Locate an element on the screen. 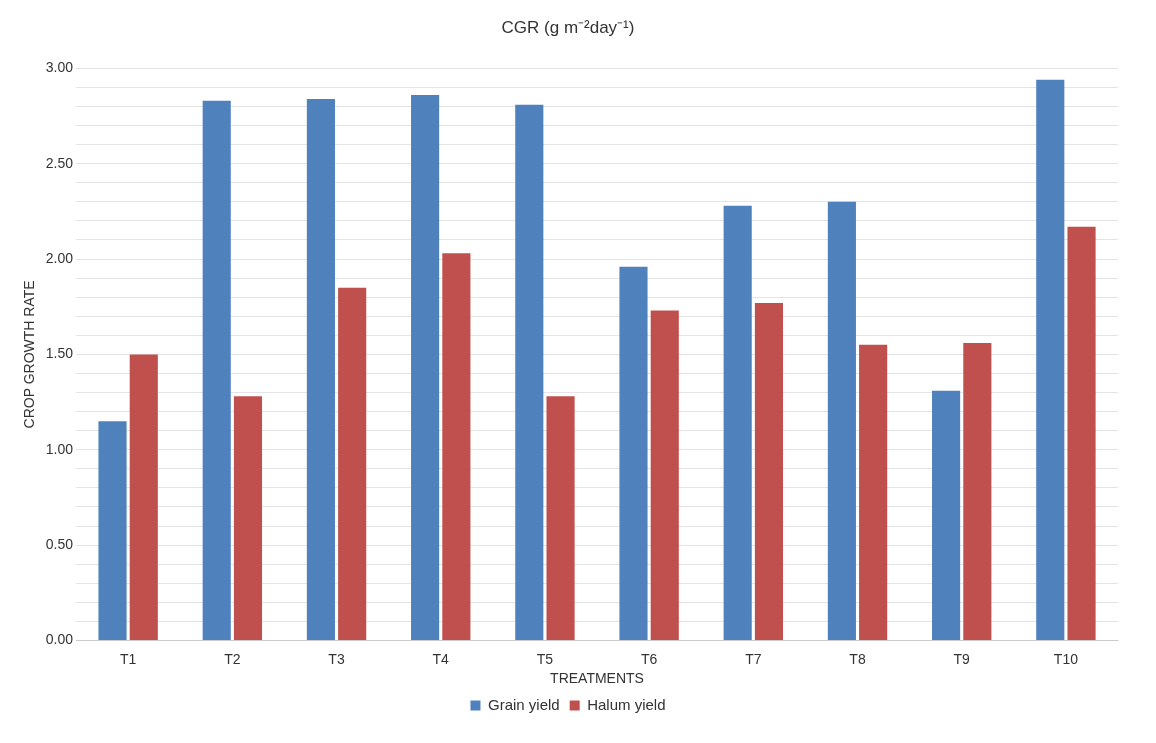 The image size is (1156, 743). y-tick-label: 1.50 is located at coordinates (59, 353).